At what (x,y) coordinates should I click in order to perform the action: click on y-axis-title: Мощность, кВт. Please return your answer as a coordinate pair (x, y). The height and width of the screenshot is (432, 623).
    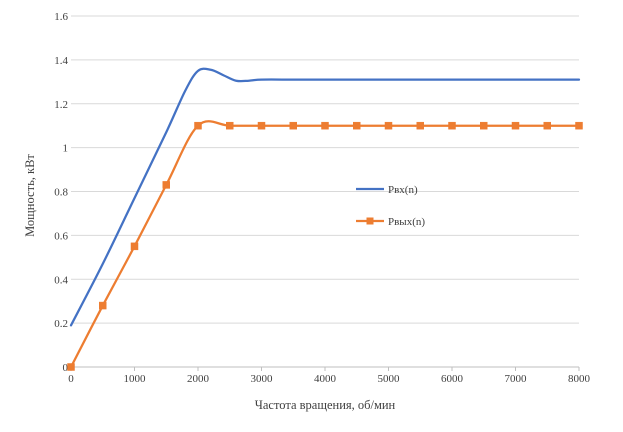
    Looking at the image, I should click on (30, 195).